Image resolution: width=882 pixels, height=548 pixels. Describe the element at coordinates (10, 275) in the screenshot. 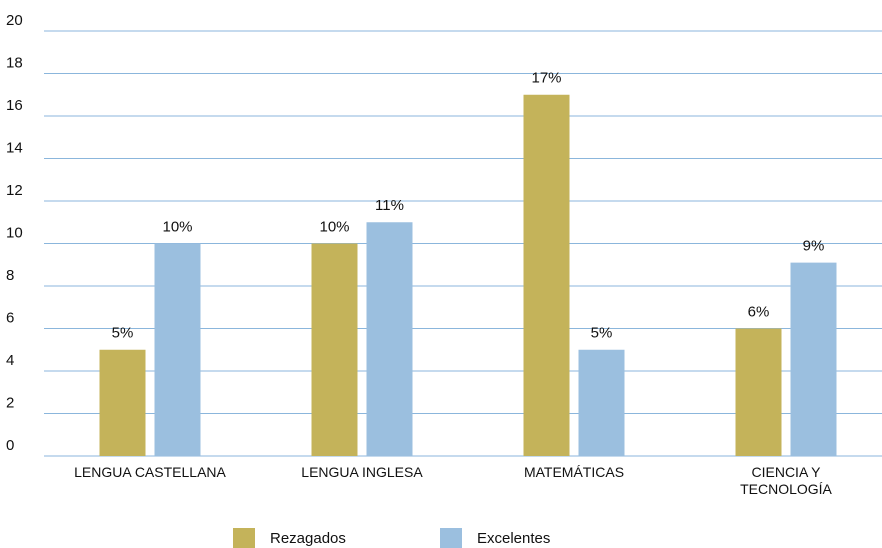

I see `y-tick-label: 8` at that location.